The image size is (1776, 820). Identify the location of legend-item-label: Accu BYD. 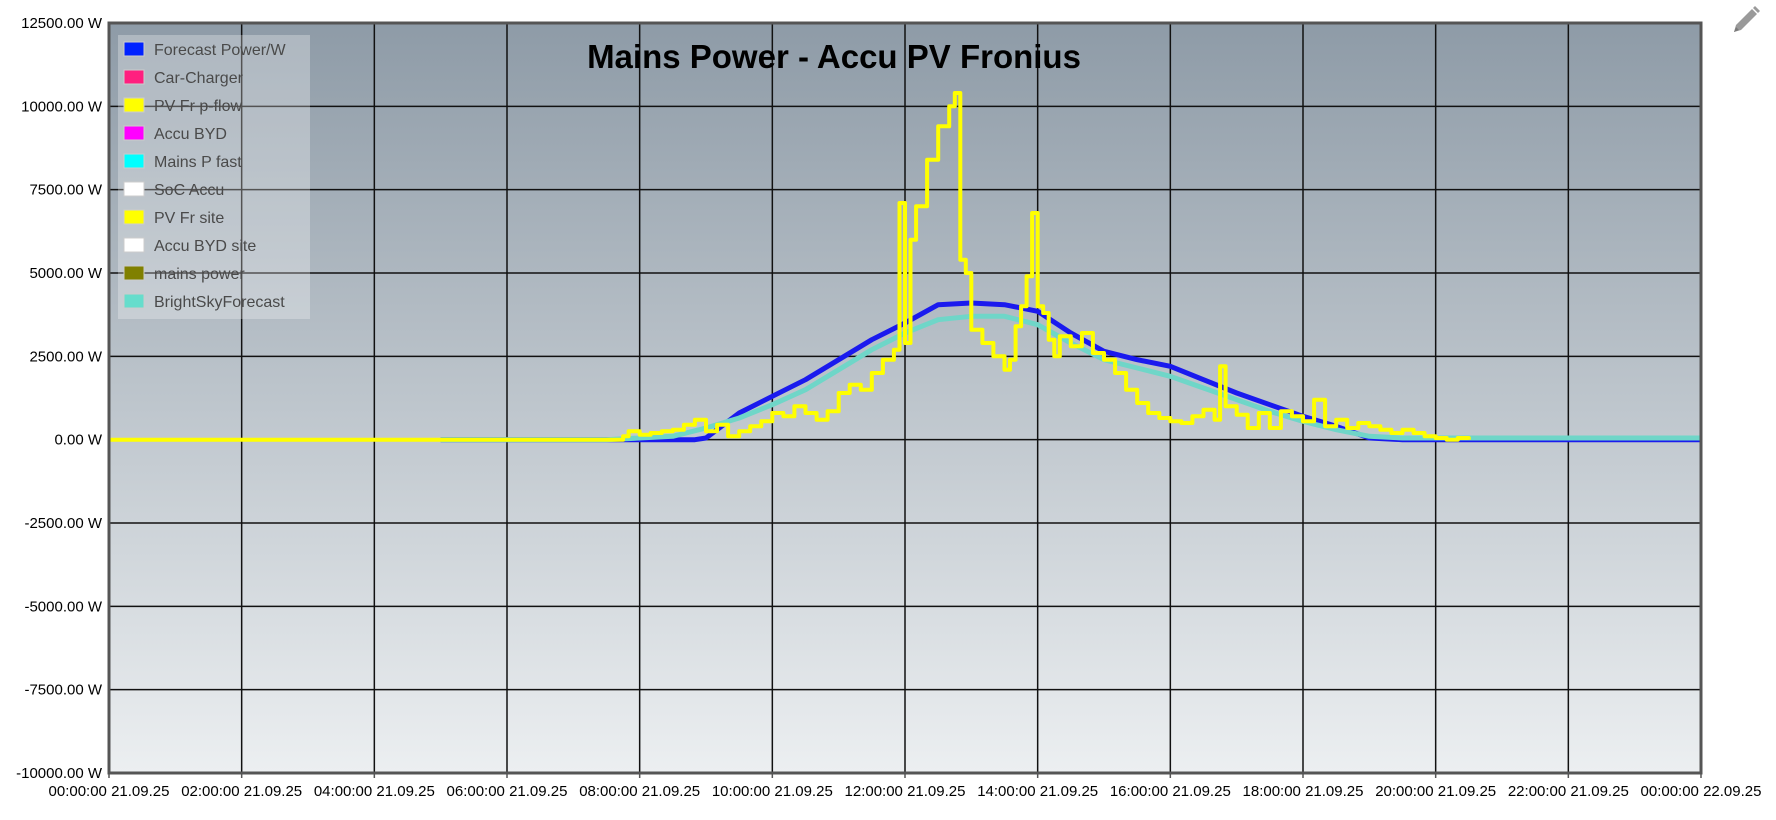
(190, 134).